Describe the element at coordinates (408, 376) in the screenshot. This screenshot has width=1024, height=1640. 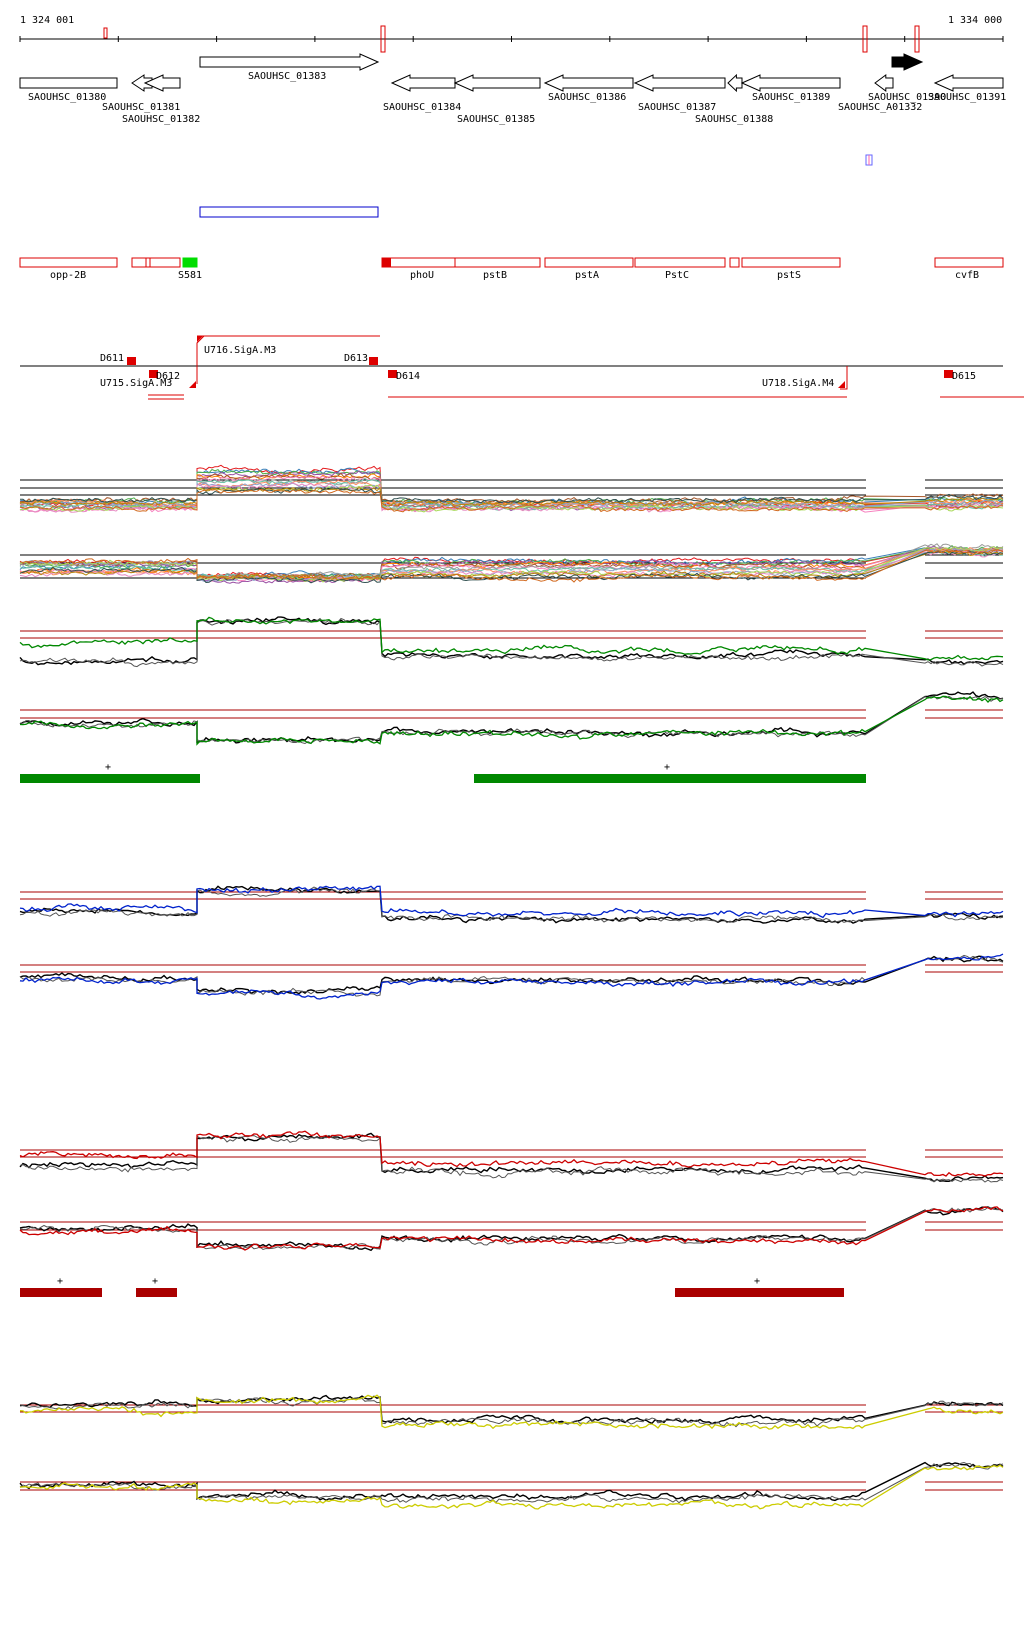
I see `feature-label: D614` at that location.